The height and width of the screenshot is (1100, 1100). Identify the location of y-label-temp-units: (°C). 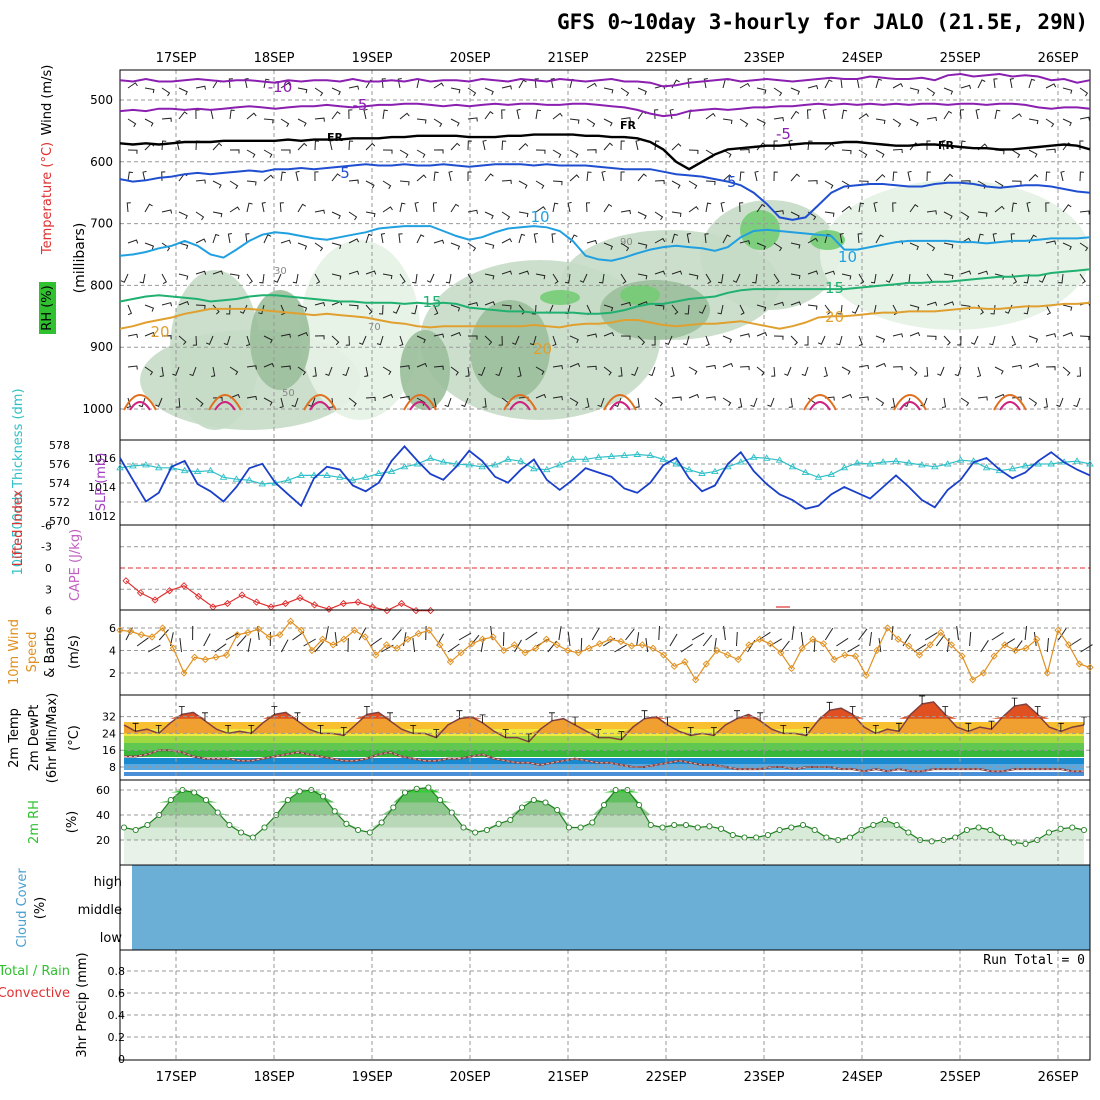
(74, 738).